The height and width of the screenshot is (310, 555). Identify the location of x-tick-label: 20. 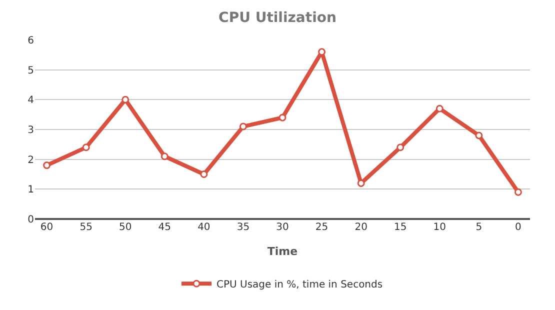
(361, 227).